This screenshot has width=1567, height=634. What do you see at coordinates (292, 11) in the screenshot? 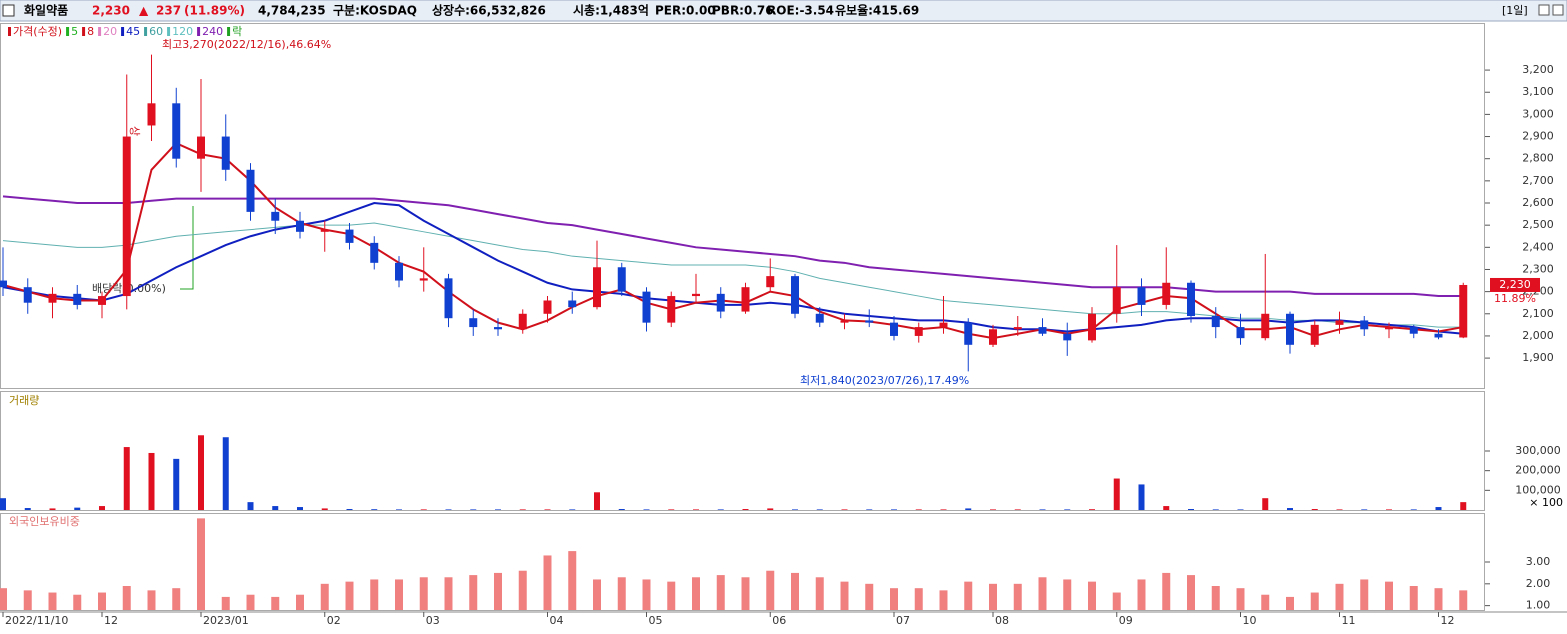
I see `volume: 4,784,235` at bounding box center [292, 11].